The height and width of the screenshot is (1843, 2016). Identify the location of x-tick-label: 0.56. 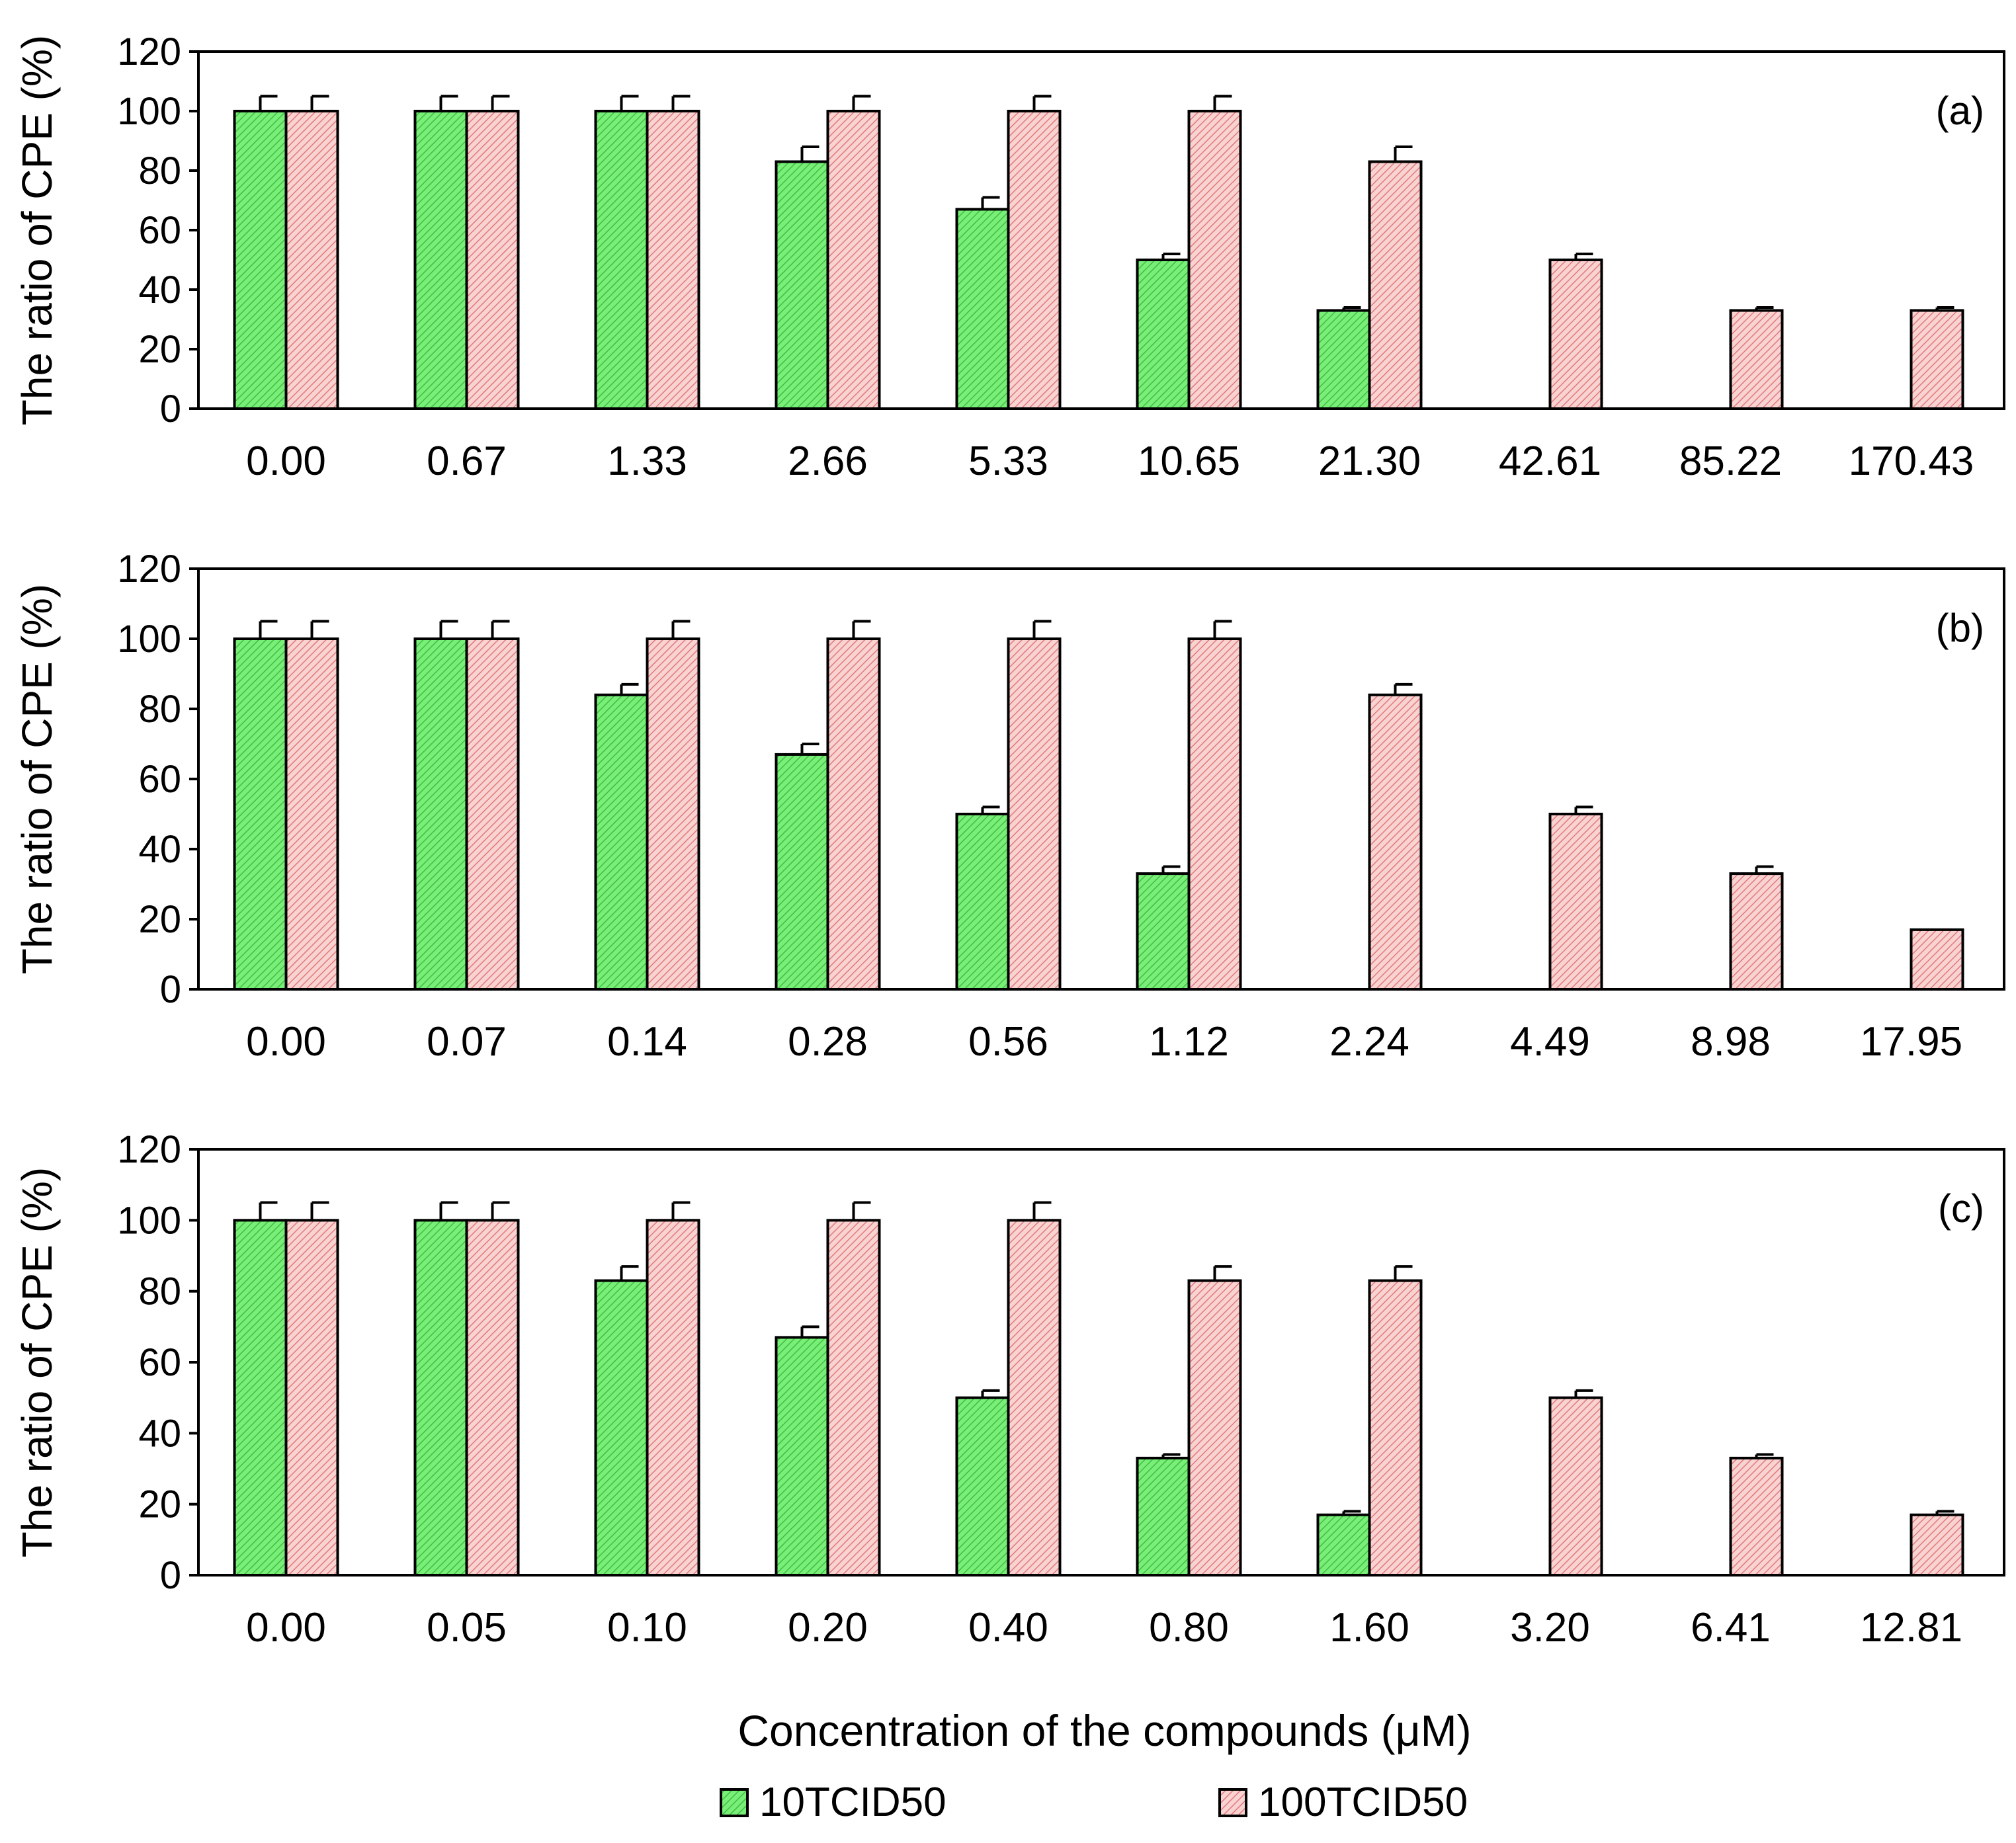
(1008, 1042).